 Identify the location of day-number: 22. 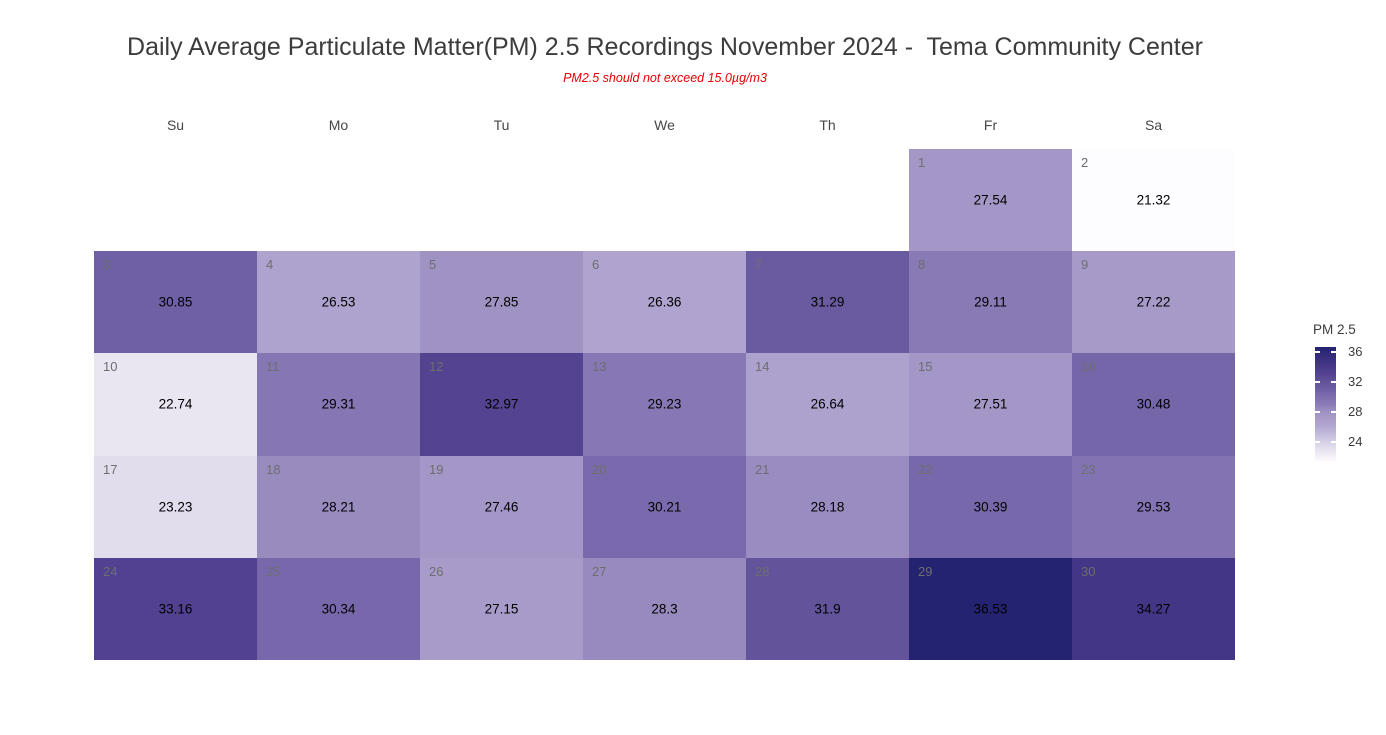
(925, 469).